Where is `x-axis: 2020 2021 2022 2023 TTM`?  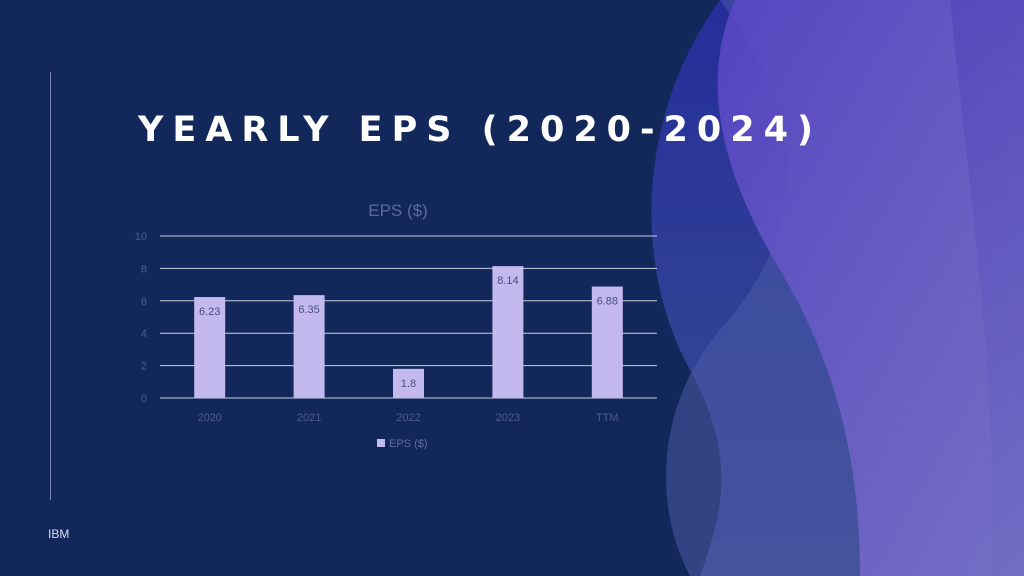
x-axis: 2020 2021 2022 2023 TTM is located at coordinates (407, 418).